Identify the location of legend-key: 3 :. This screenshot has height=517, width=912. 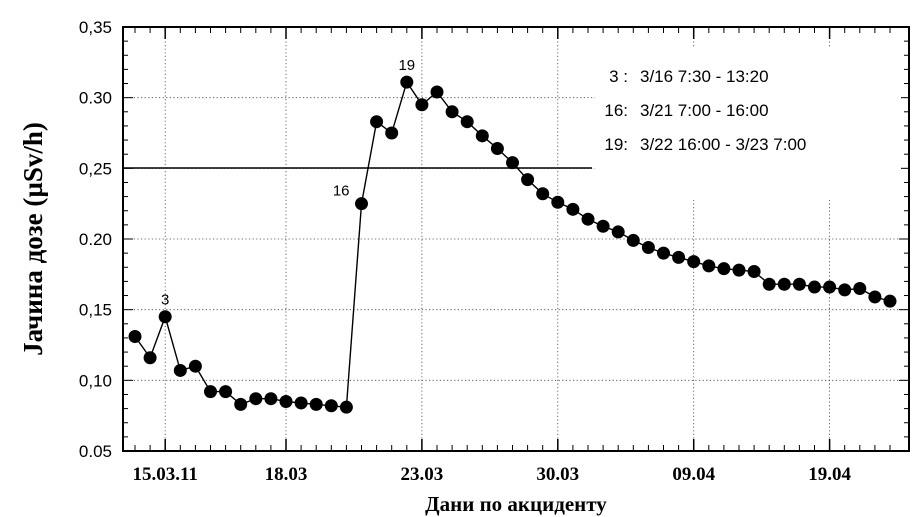
(618, 76).